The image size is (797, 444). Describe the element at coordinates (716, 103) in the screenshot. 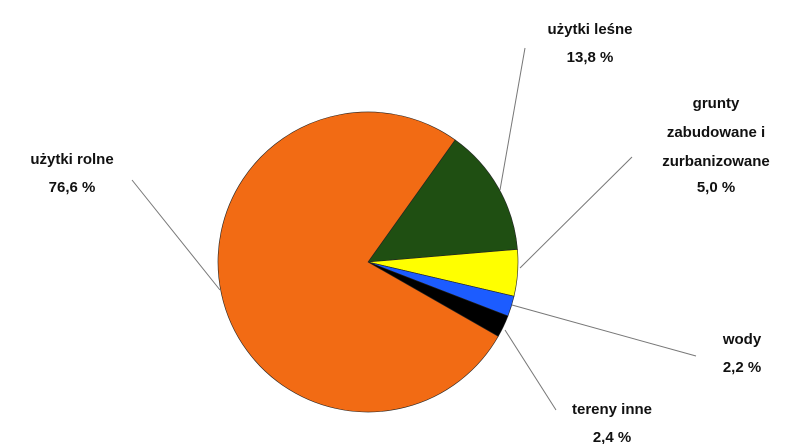

I see `label-line: grunty` at that location.